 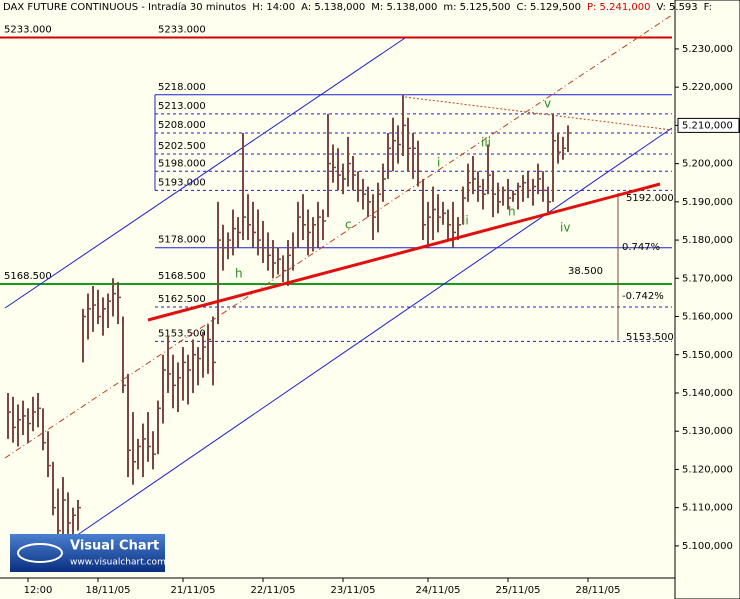 I want to click on y-tick-label: 5.120,000, so click(x=707, y=469).